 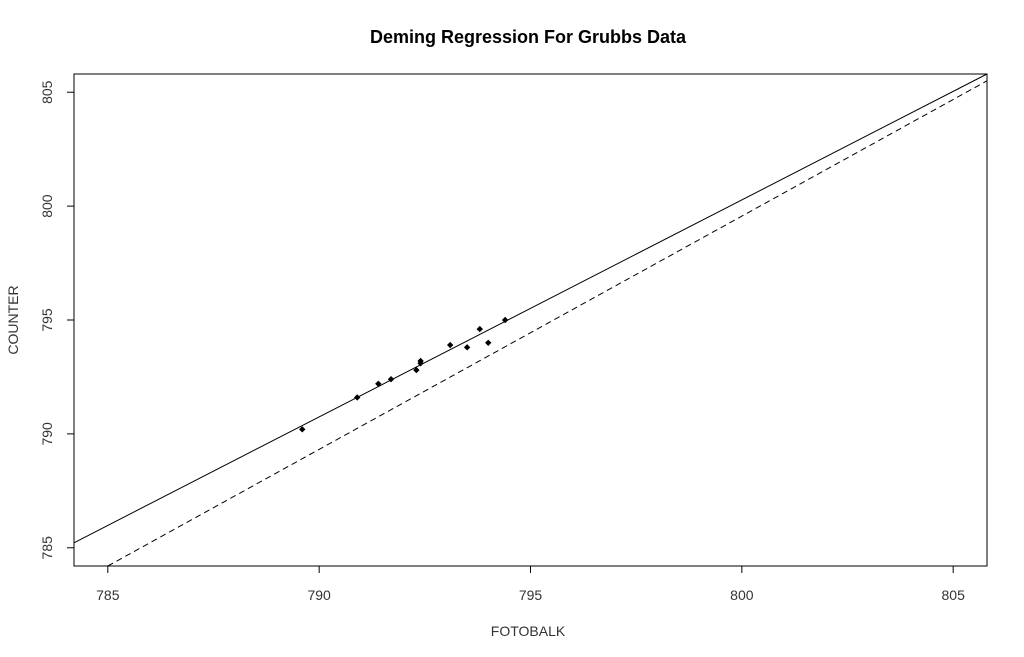 I want to click on y-axis-label: COUNTER, so click(x=13, y=319).